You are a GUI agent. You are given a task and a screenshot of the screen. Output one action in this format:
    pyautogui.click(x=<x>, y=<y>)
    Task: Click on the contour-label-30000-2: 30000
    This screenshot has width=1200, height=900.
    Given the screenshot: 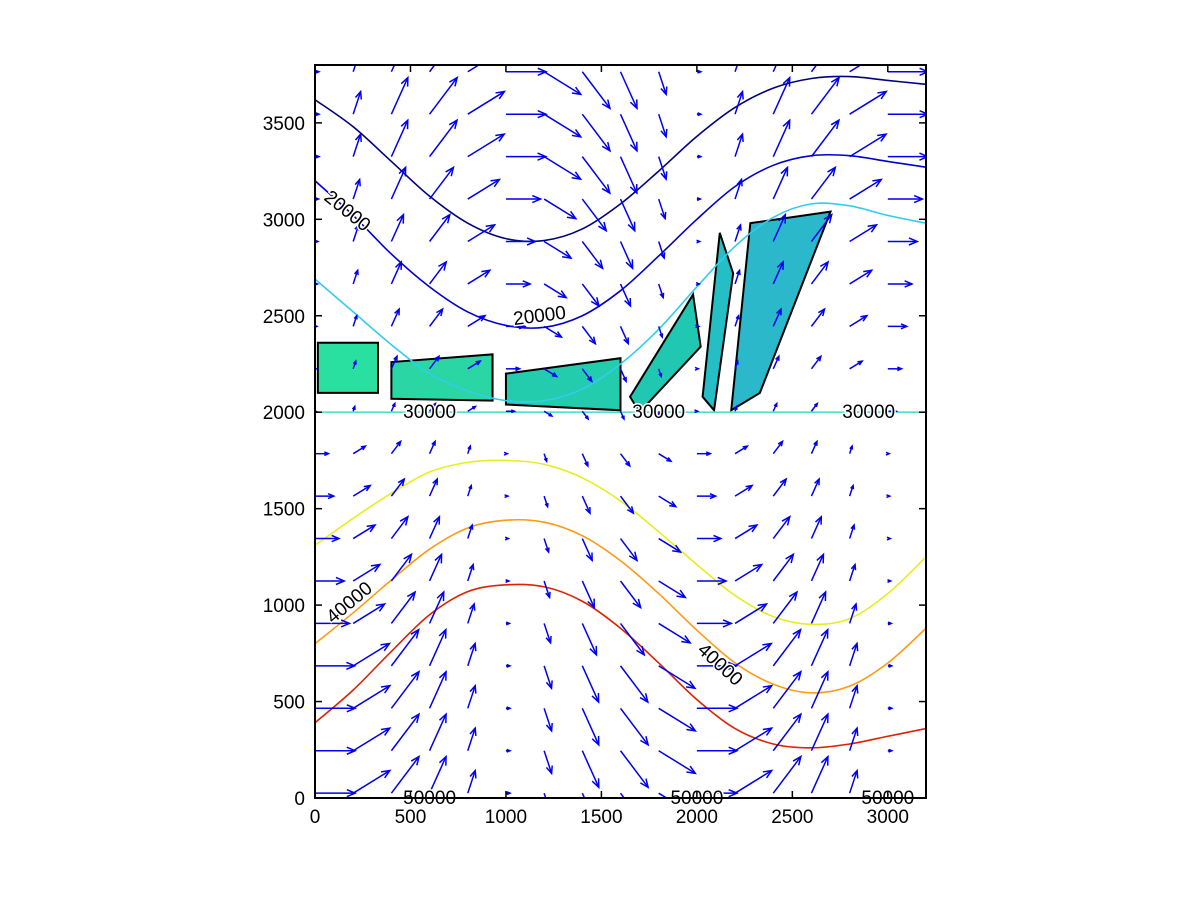 What is the action you would take?
    pyautogui.click(x=868, y=412)
    